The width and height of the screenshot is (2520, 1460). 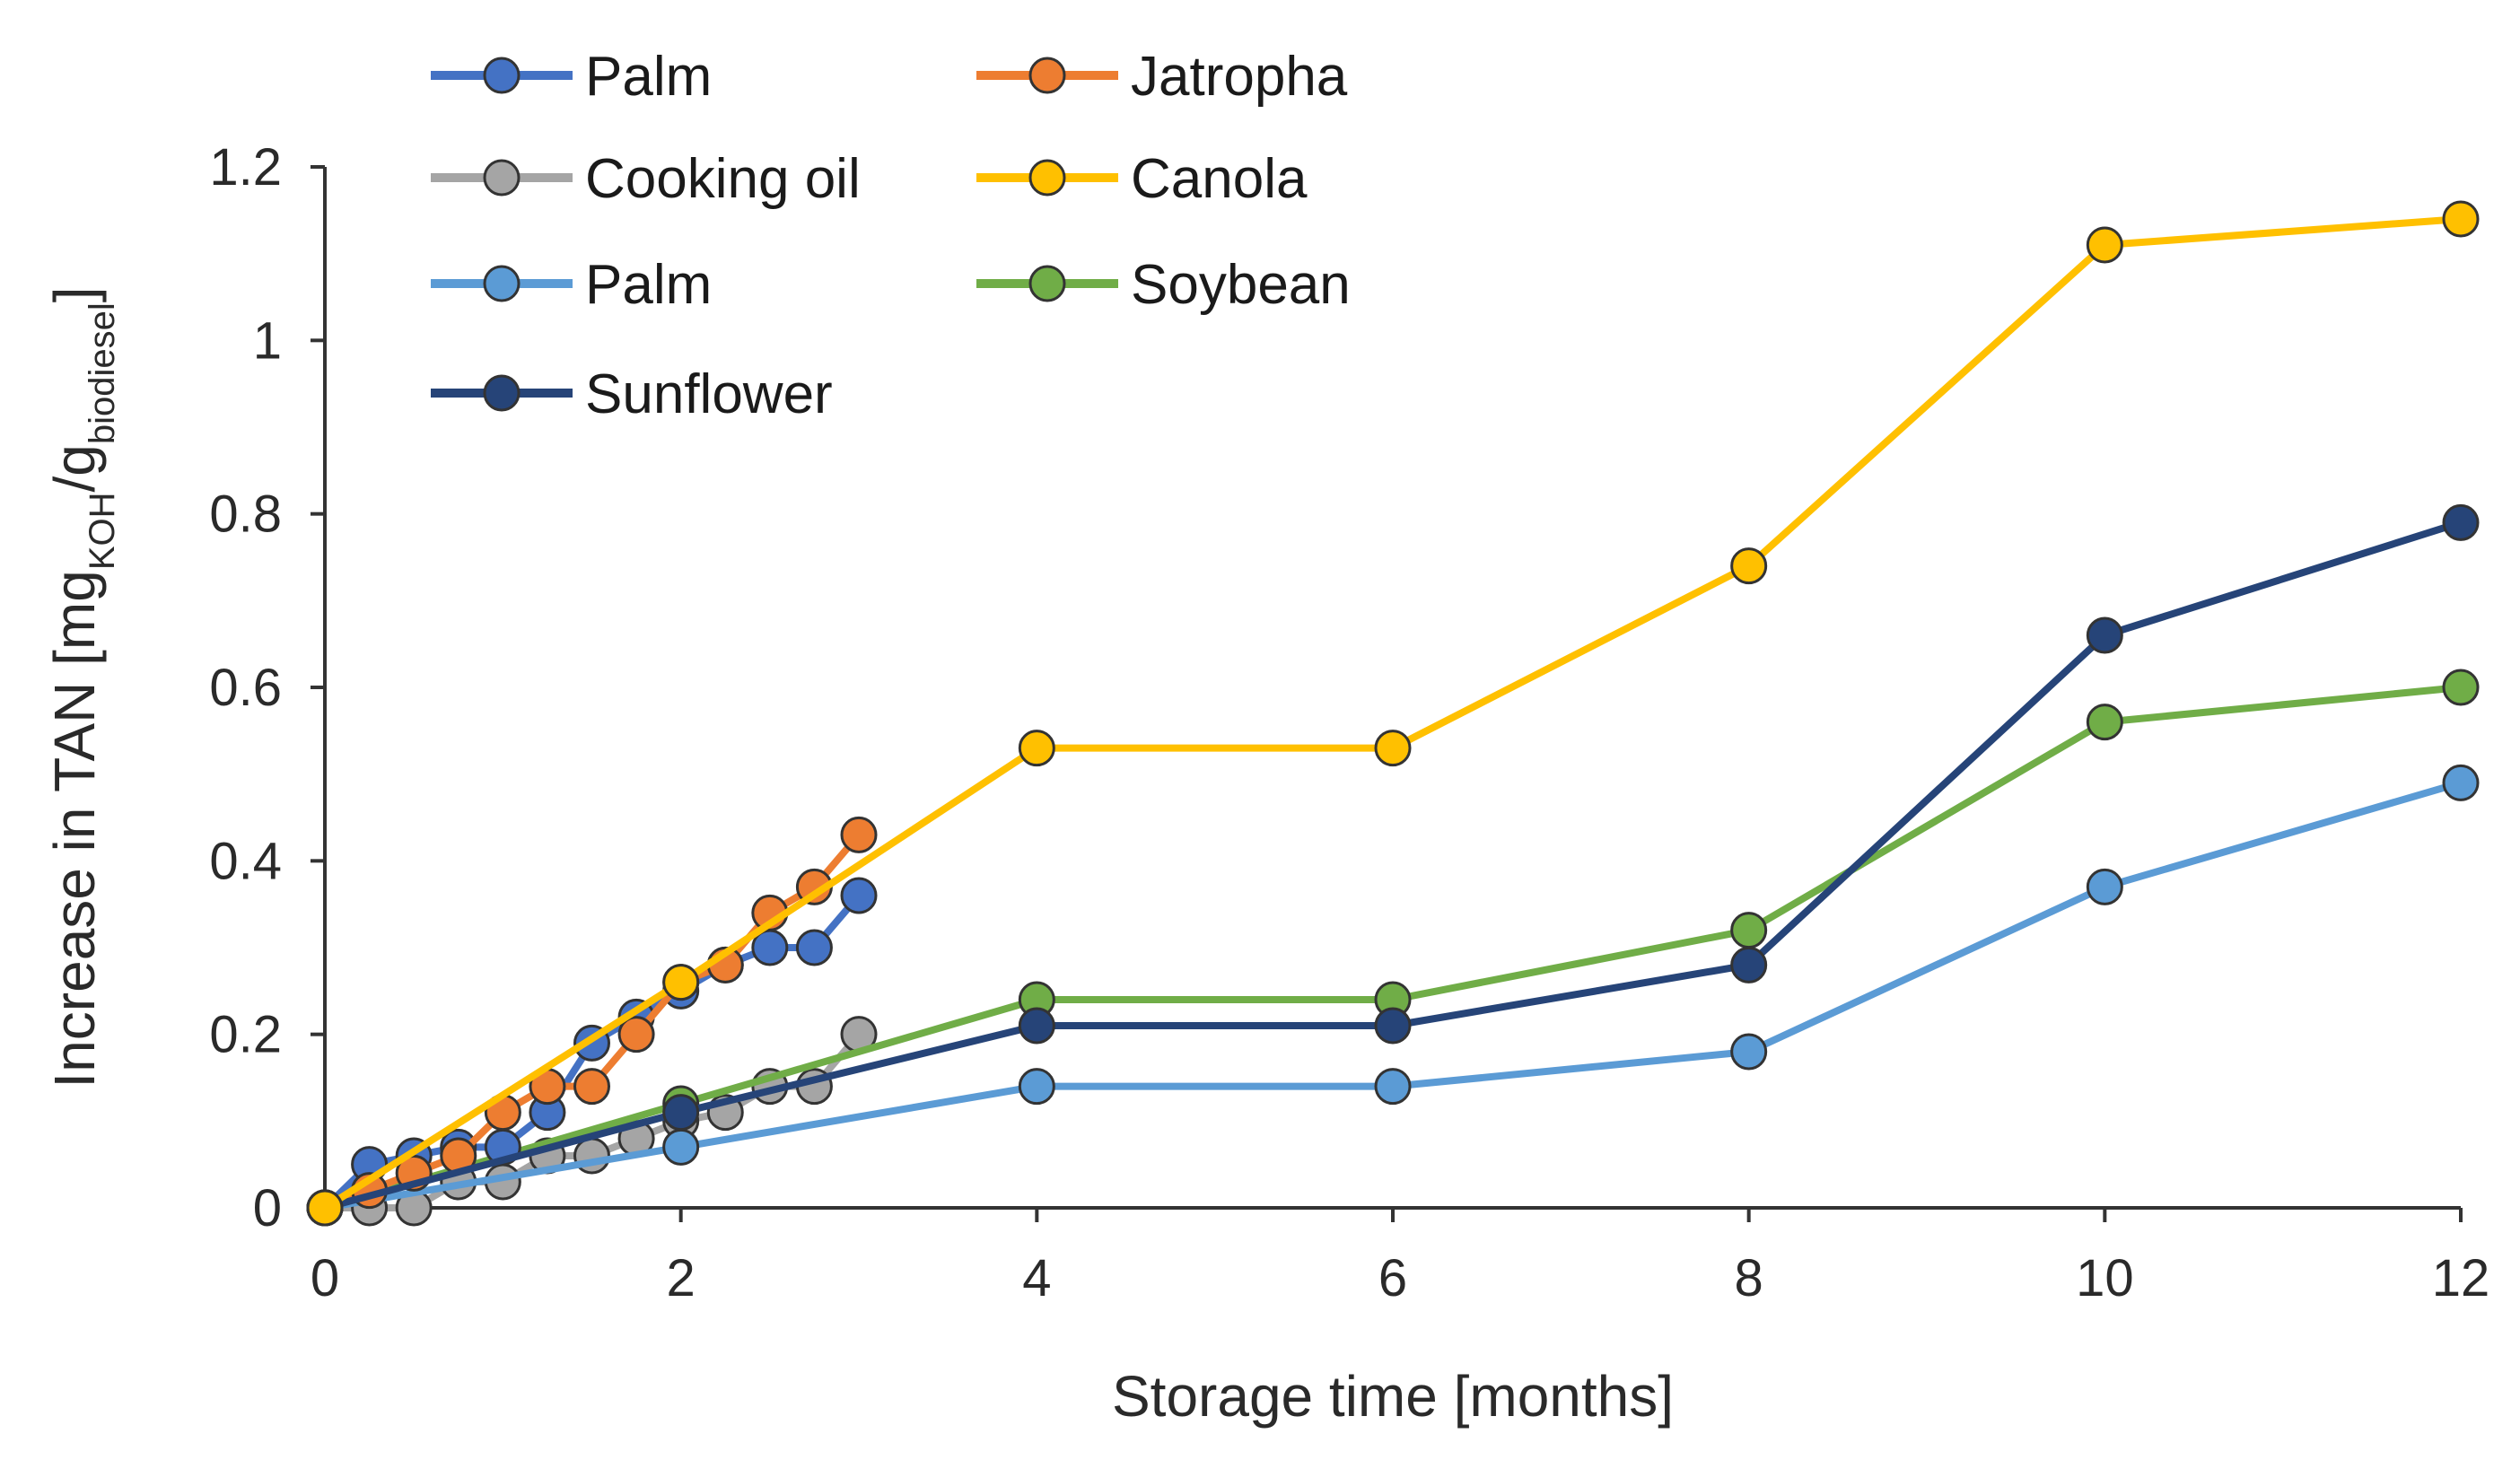 I want to click on y-tick-label: 1.2, so click(x=246, y=167).